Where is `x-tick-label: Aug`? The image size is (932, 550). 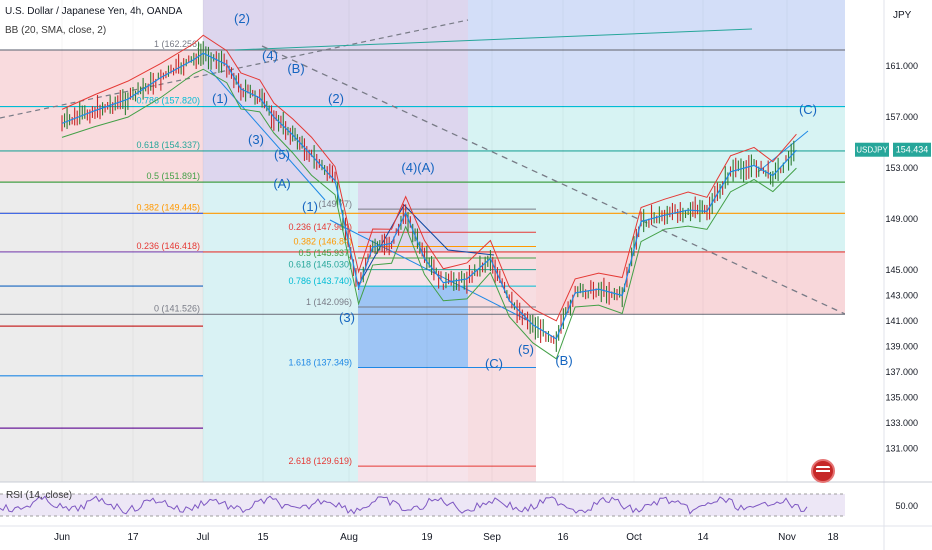 x-tick-label: Aug is located at coordinates (349, 537).